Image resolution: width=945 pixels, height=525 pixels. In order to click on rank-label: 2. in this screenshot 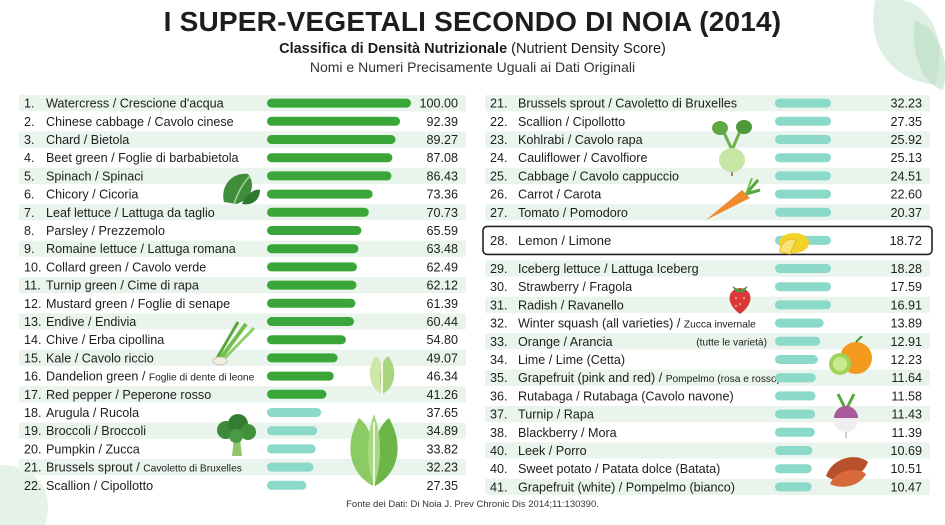, I will do `click(29, 122)`.